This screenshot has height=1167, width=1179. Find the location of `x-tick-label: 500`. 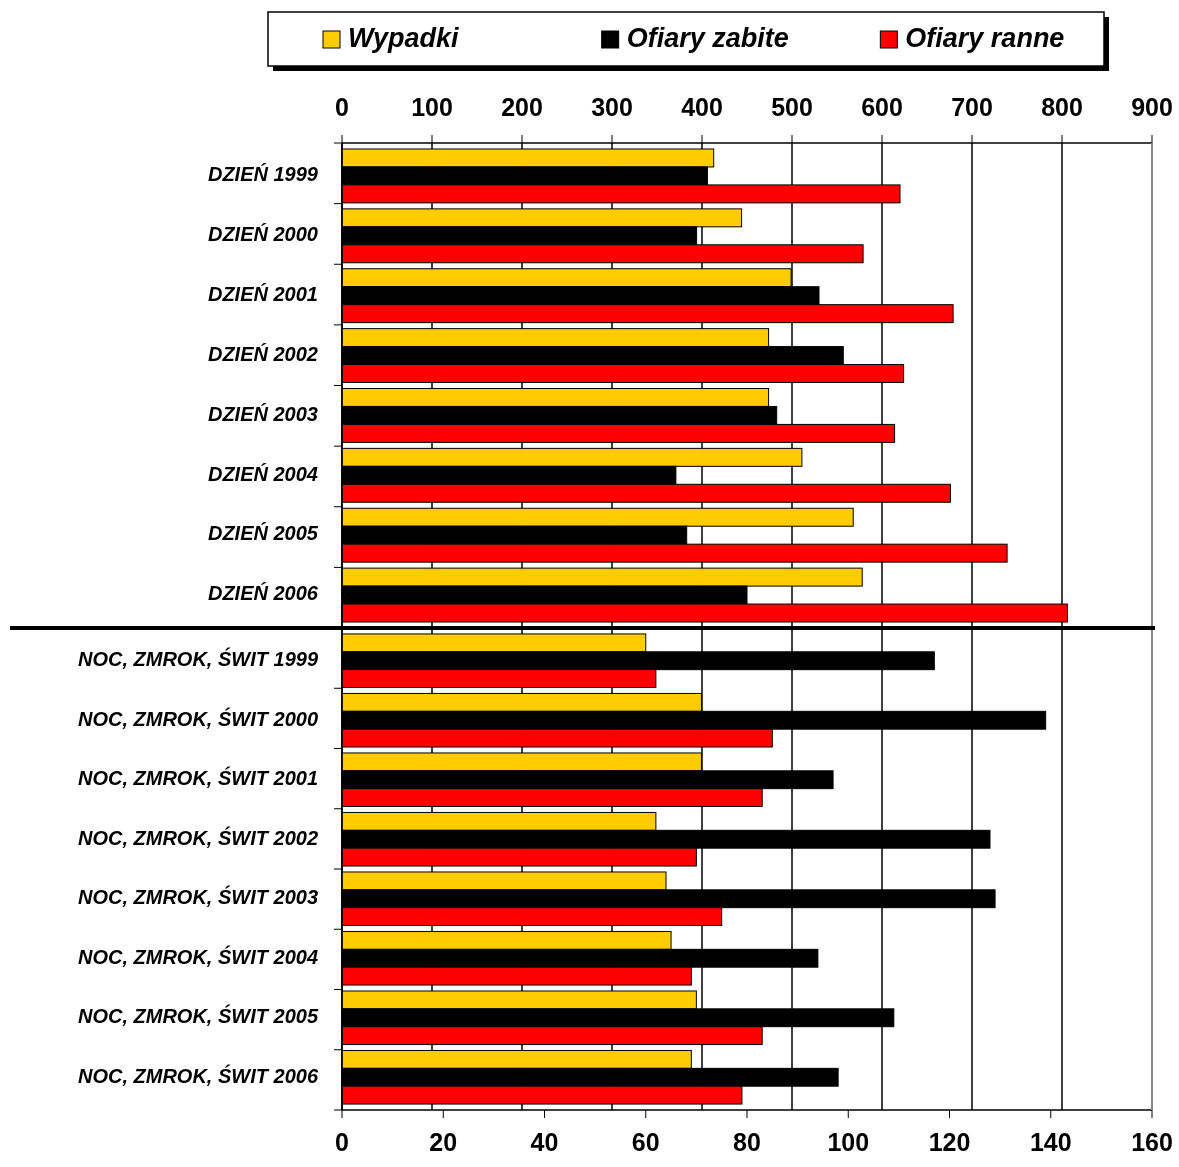

x-tick-label: 500 is located at coordinates (792, 106).